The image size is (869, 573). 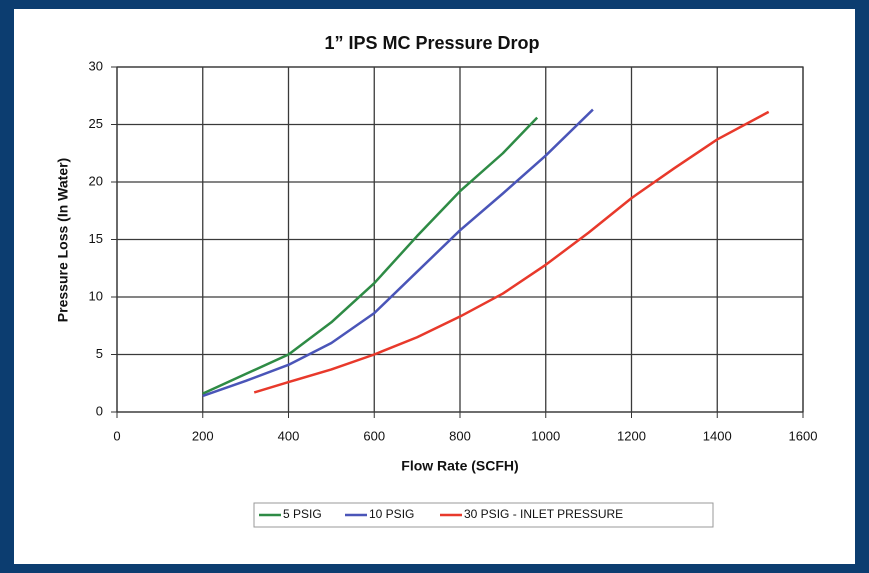 I want to click on y-tick-label: 25, so click(x=96, y=123).